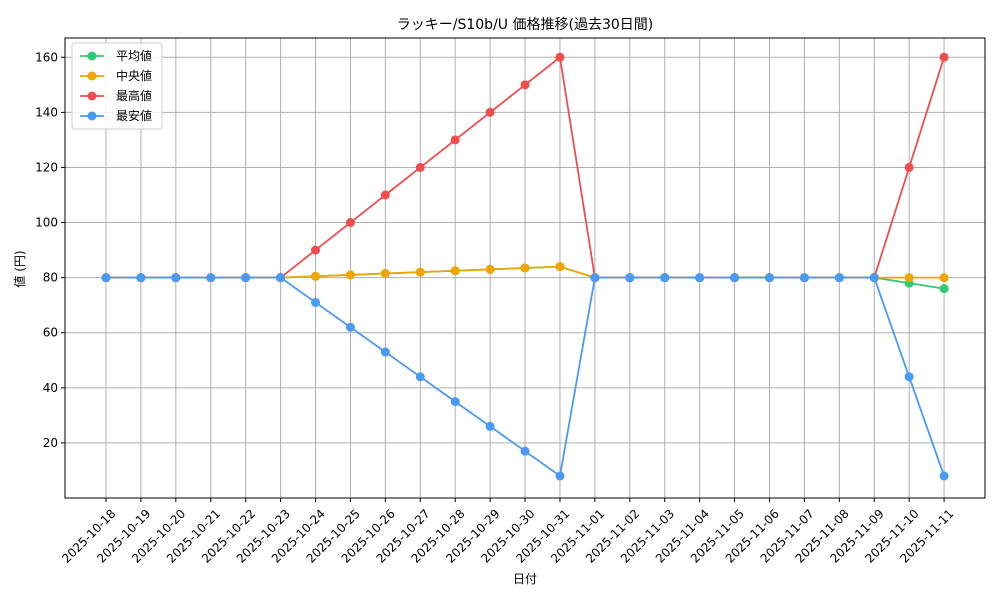  I want to click on legend-label: 最安値, so click(134, 115).